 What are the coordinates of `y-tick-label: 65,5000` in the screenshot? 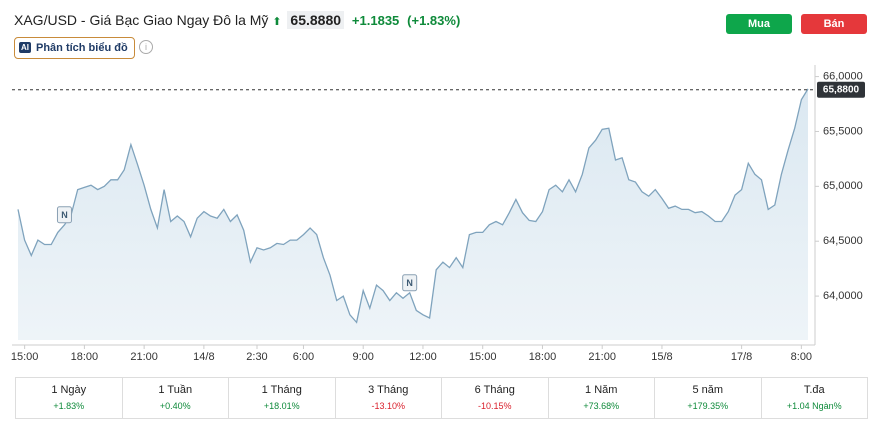 It's located at (843, 131).